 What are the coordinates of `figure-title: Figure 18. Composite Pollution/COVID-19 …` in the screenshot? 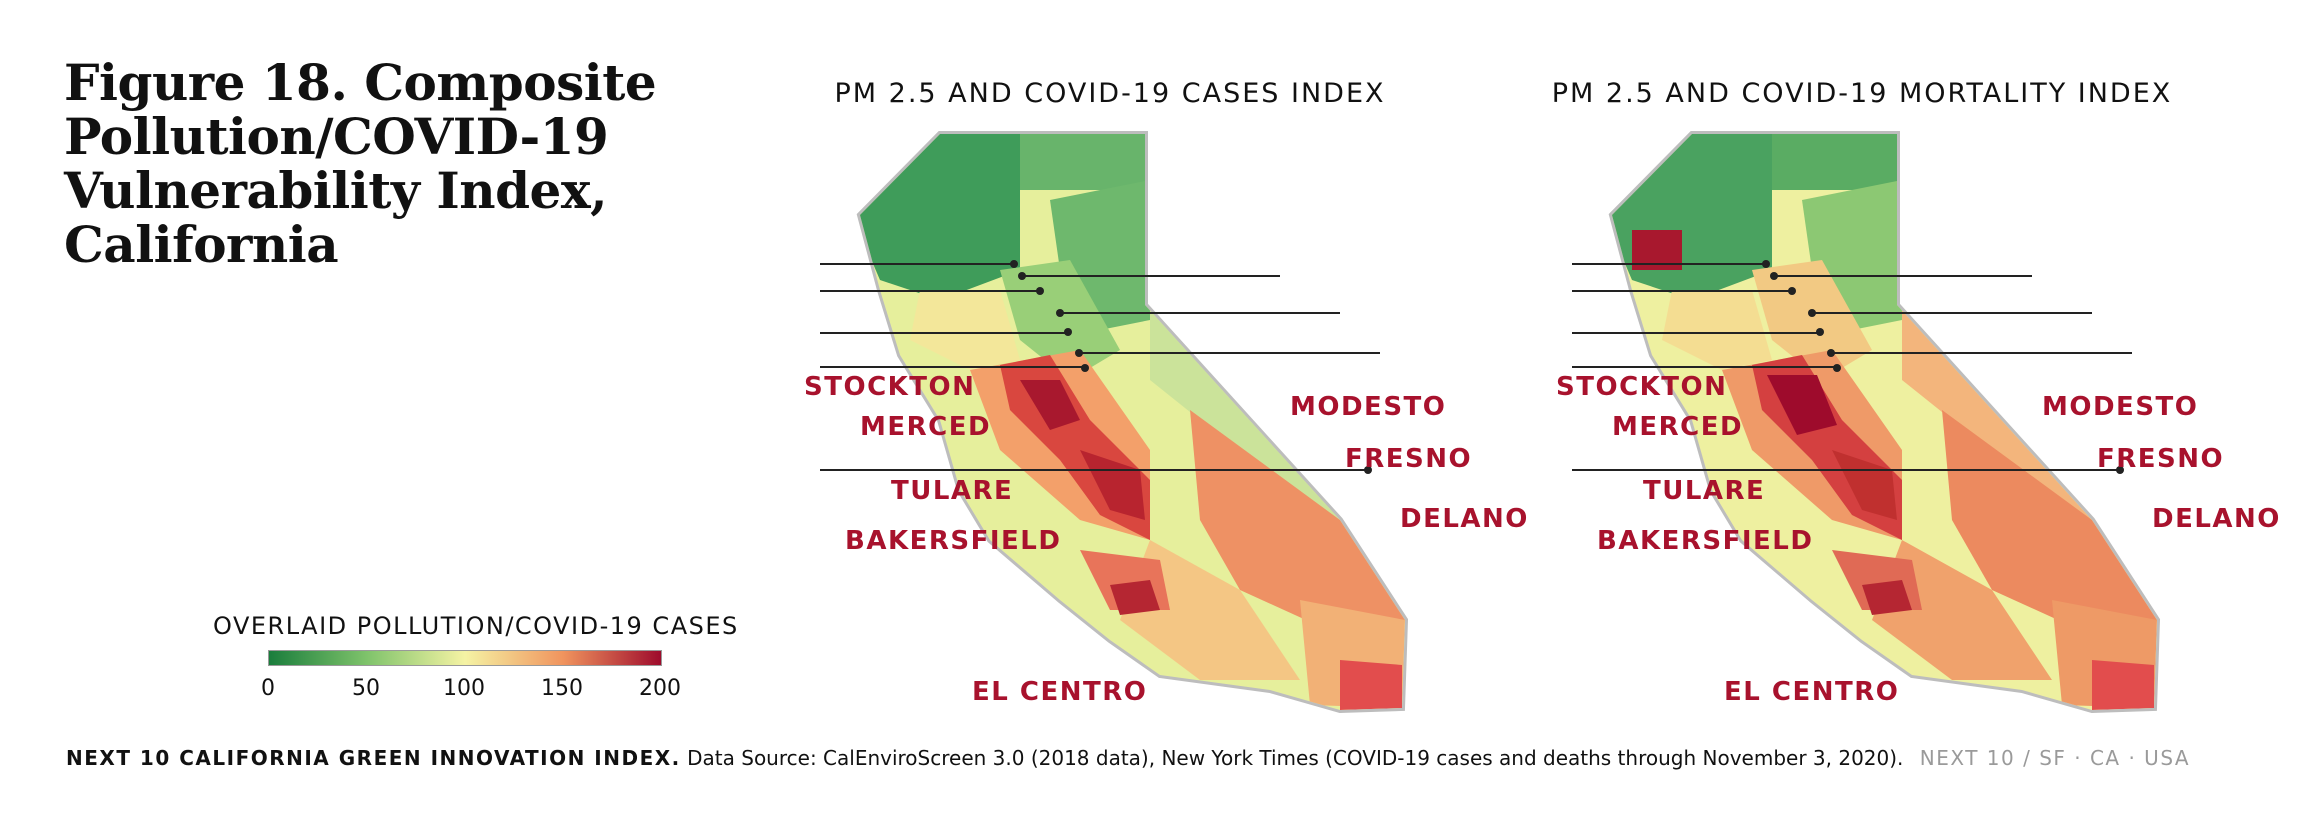 It's located at (360, 163).